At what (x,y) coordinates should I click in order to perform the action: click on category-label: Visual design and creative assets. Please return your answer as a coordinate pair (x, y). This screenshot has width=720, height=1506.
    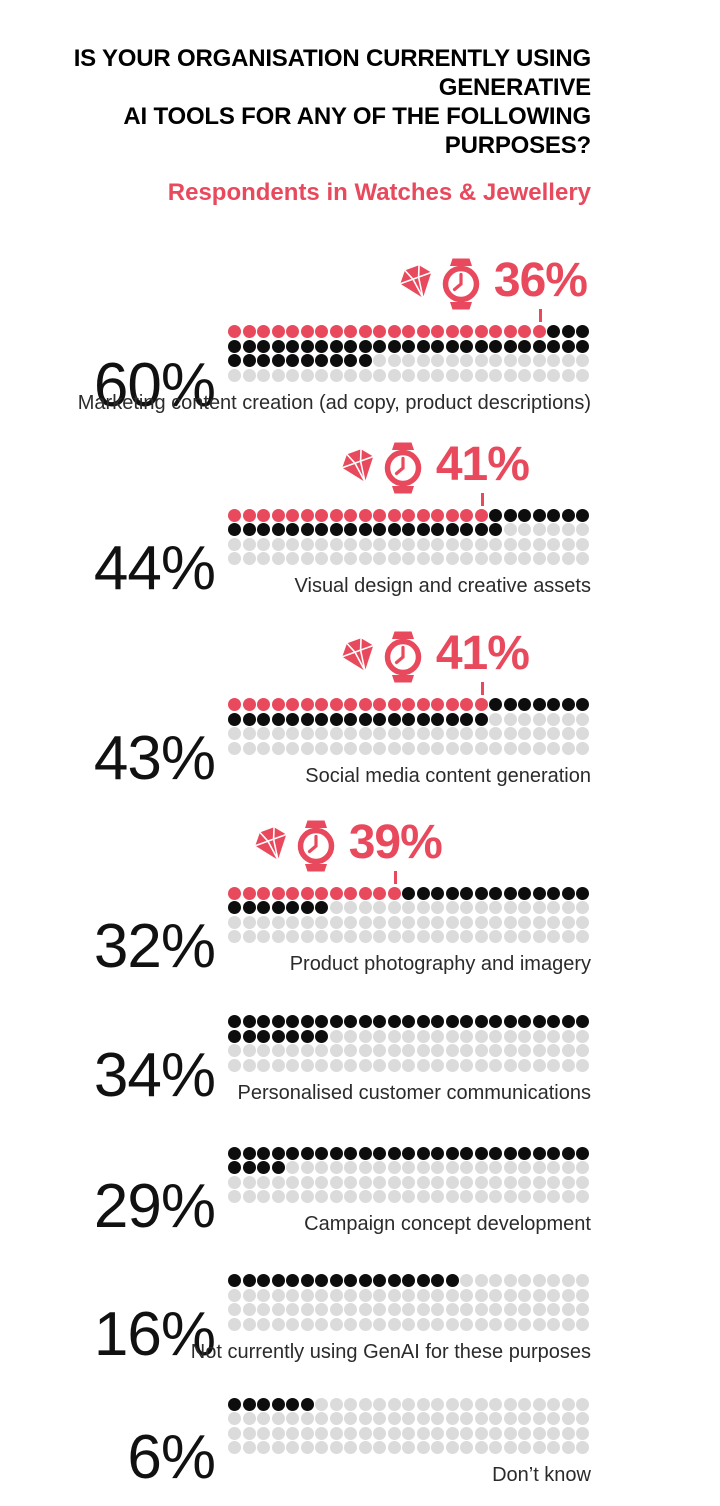
    Looking at the image, I should click on (442, 586).